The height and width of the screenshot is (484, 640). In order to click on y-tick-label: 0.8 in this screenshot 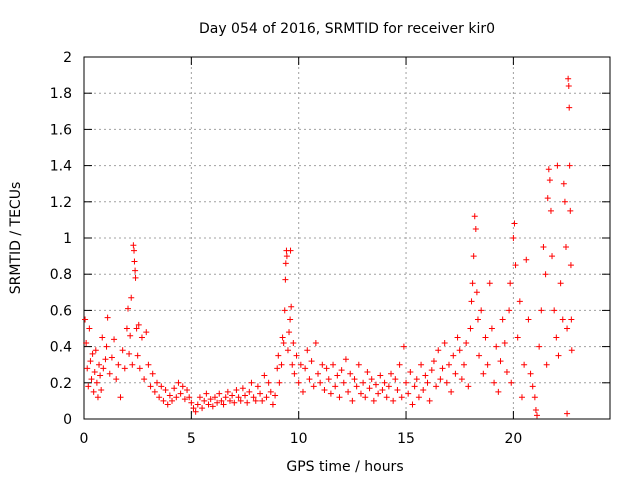, I will do `click(61, 275)`.